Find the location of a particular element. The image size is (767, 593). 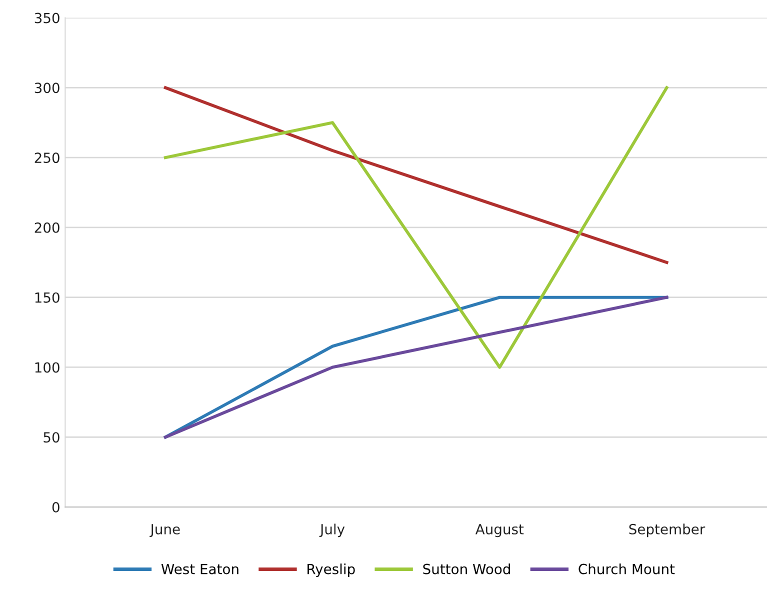

y-tick-label: 100 is located at coordinates (47, 367).